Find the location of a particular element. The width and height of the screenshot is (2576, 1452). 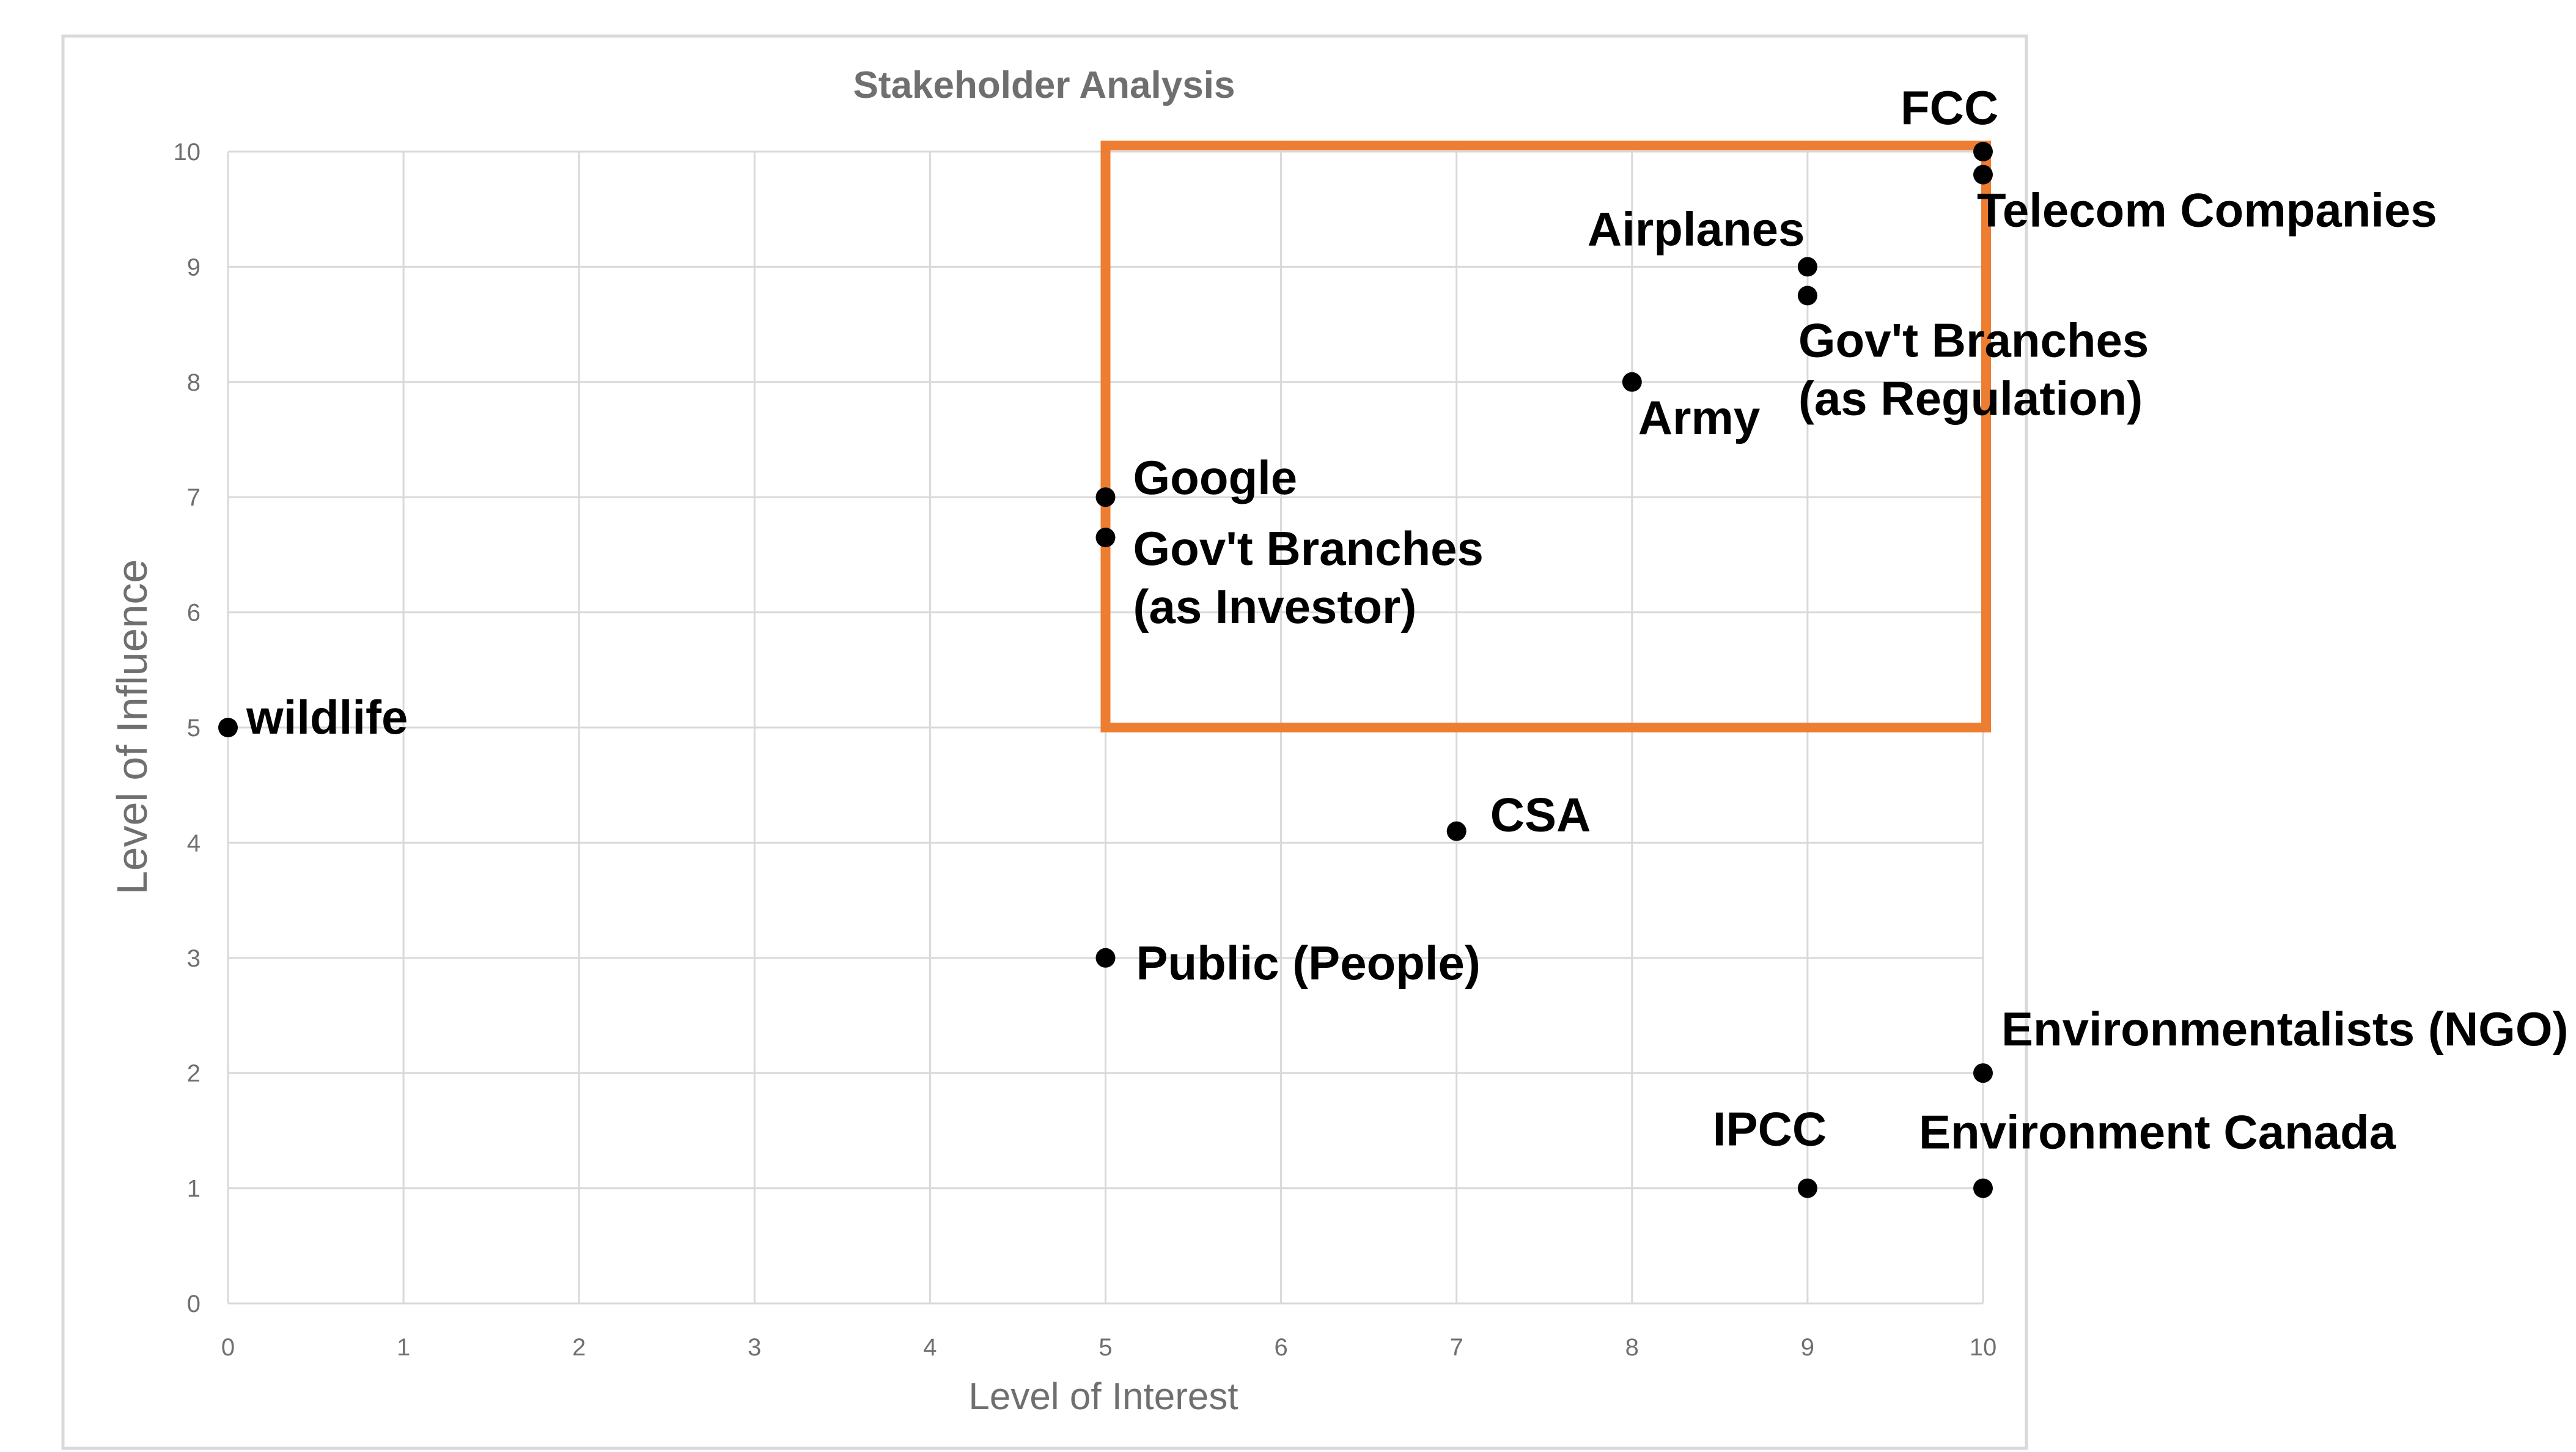

y-tick-label: 0 is located at coordinates (194, 1304).